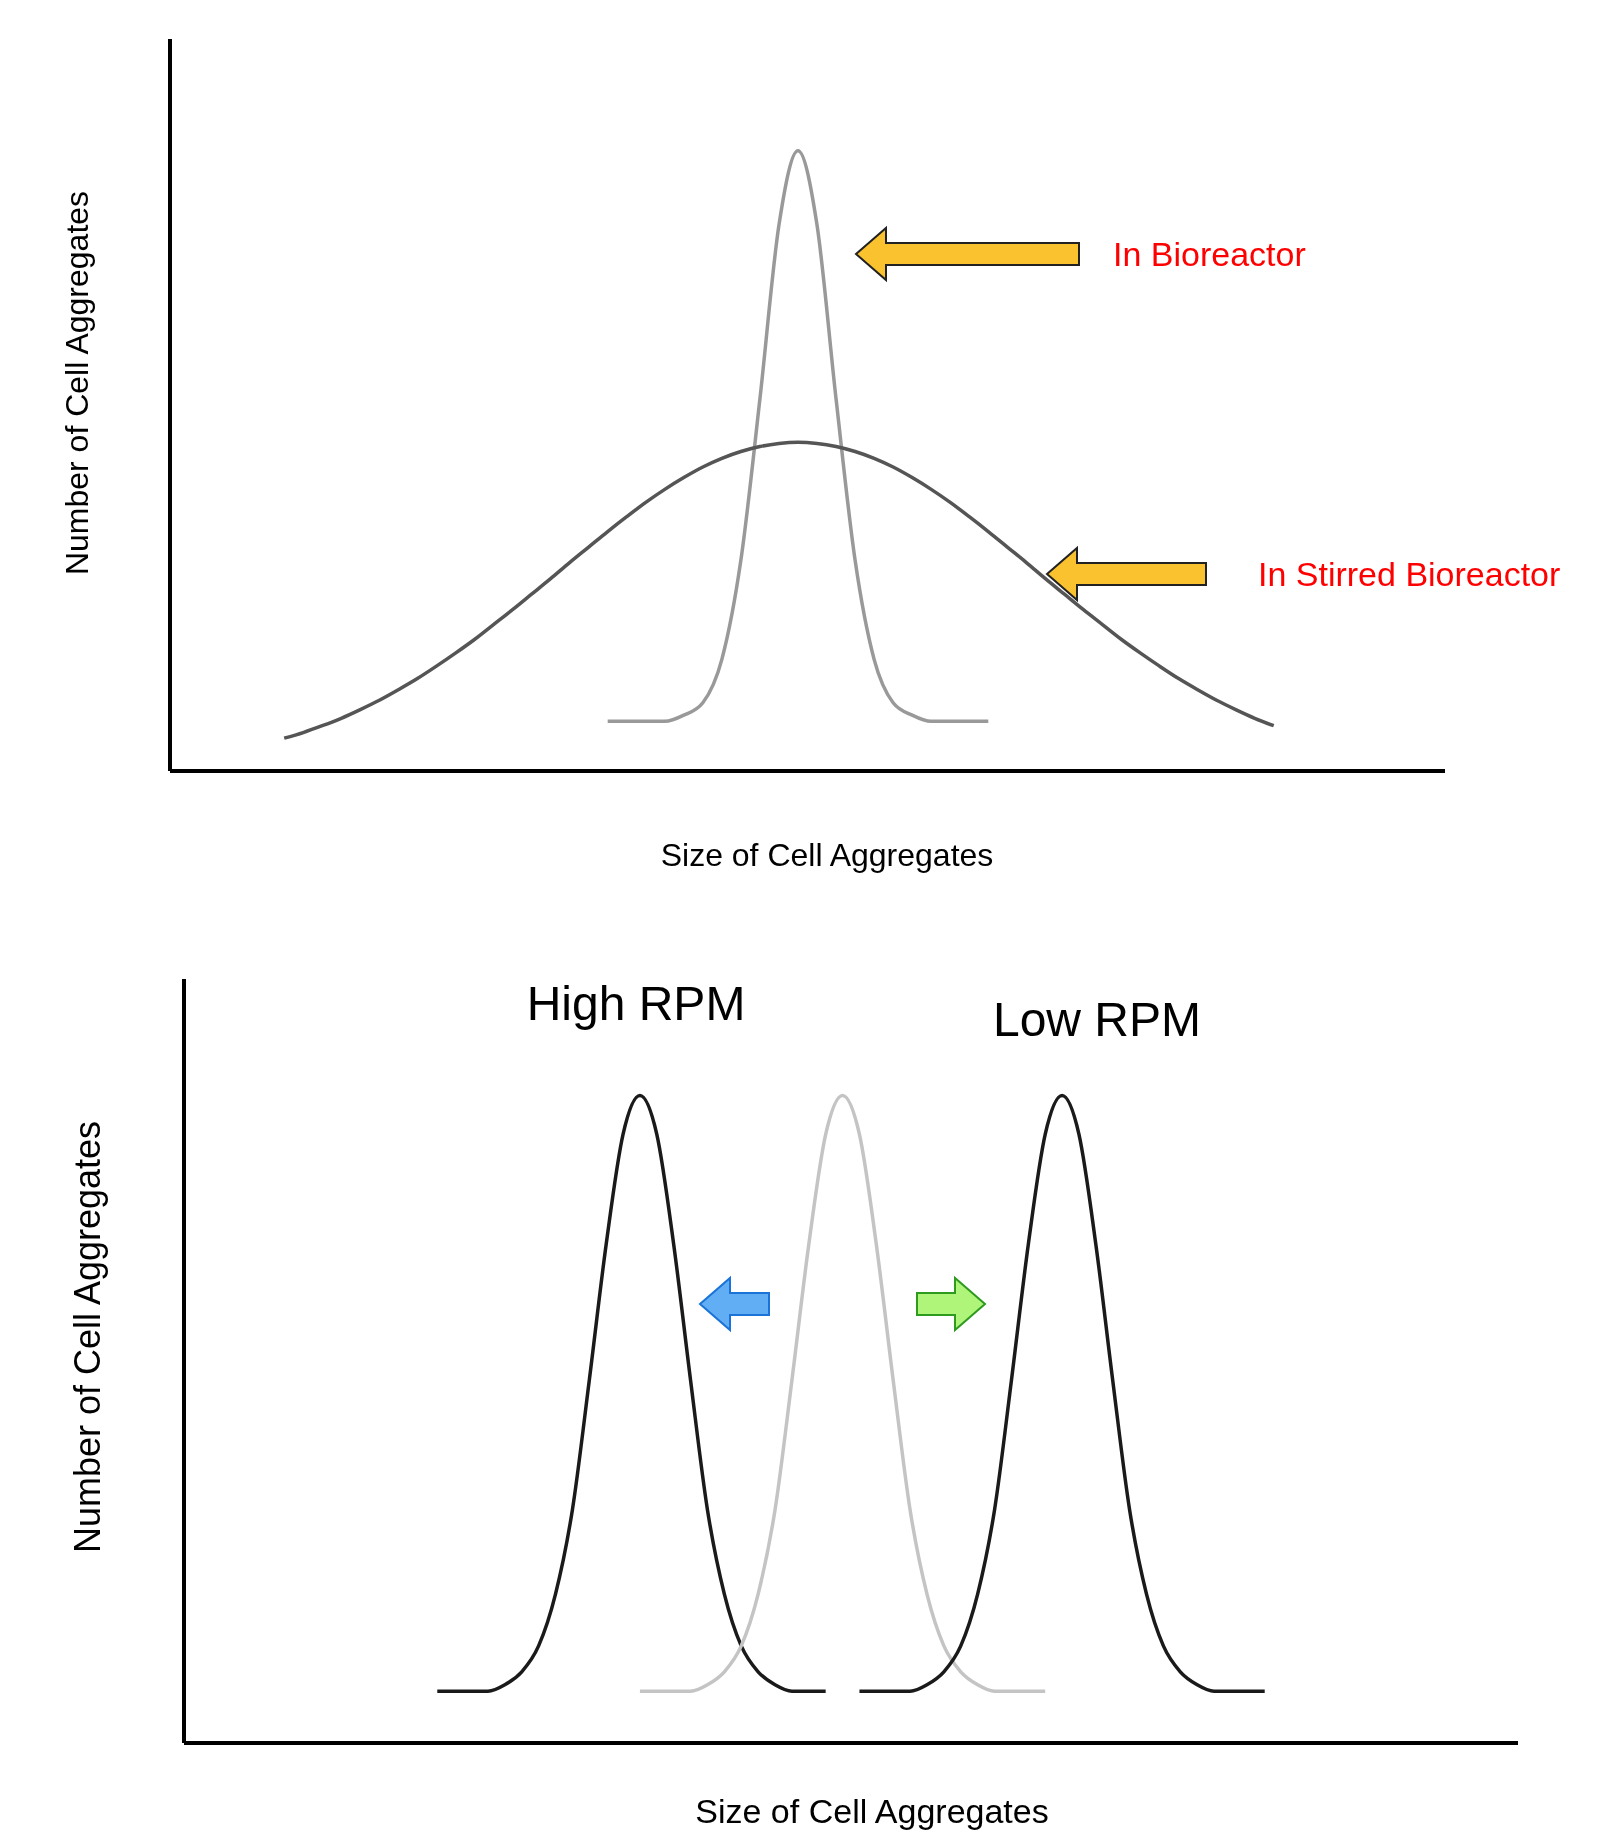 This screenshot has width=1623, height=1845. Describe the element at coordinates (636, 1003) in the screenshot. I see `series-label: High RPM` at that location.